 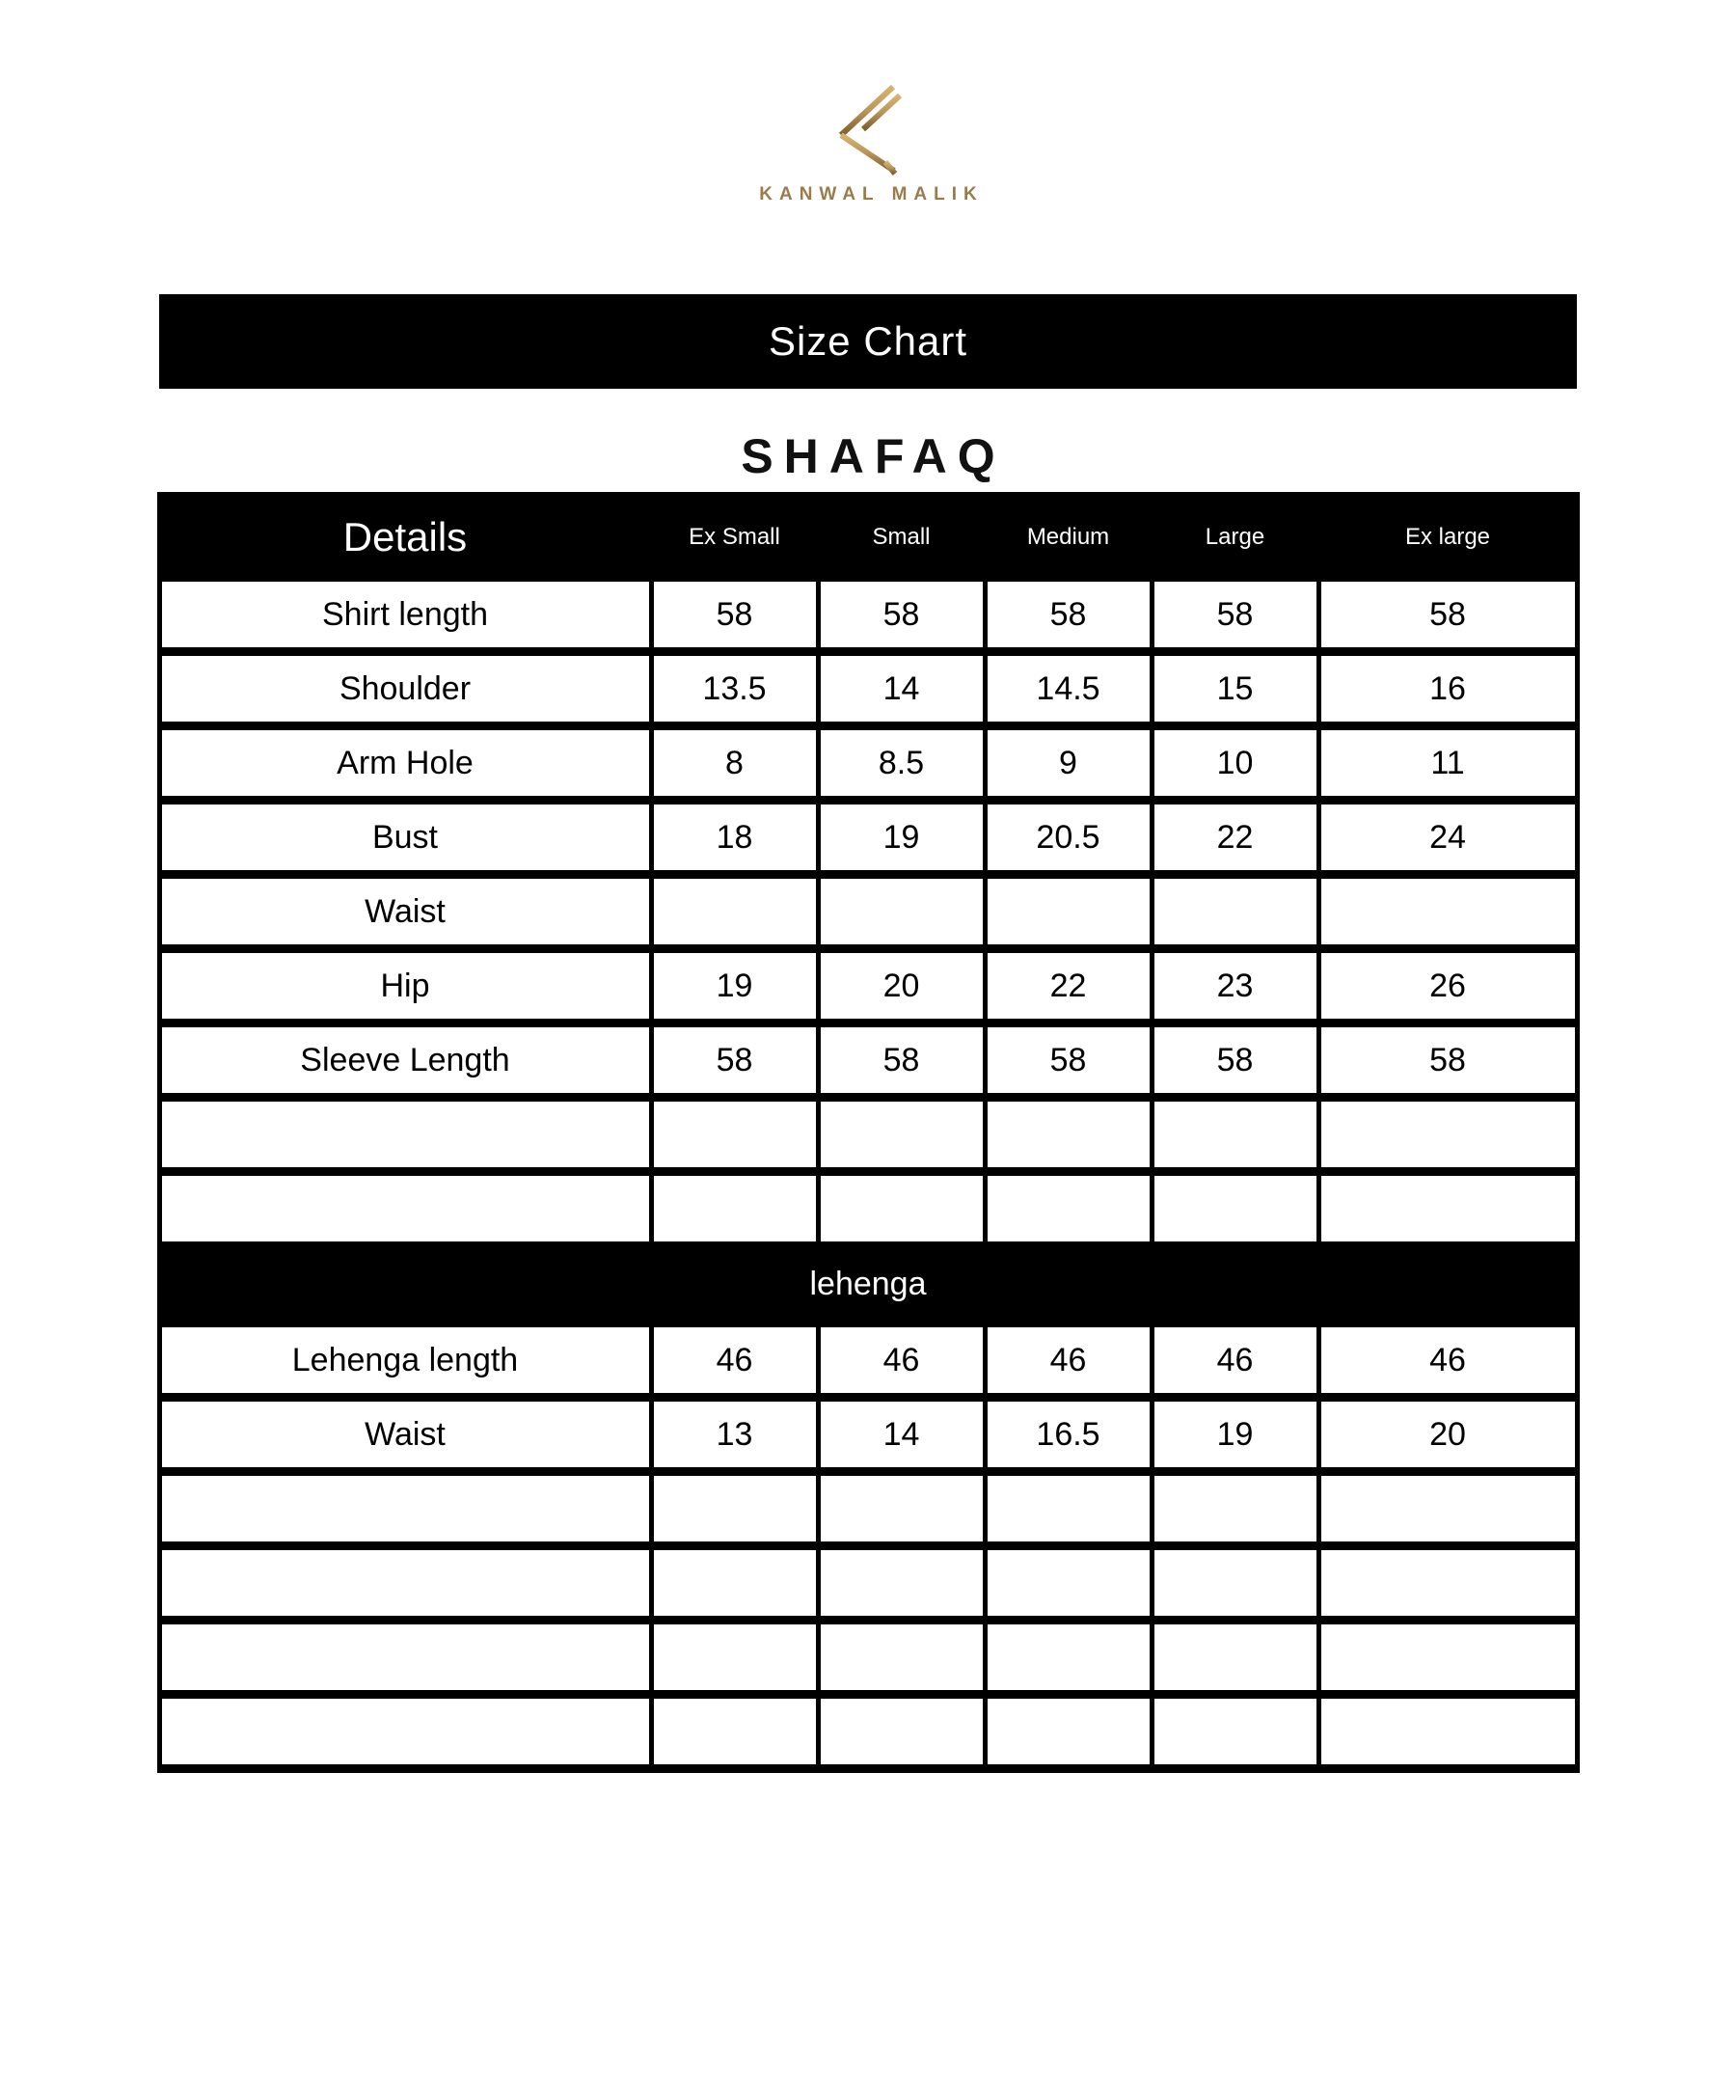 I want to click on column-header-details: Details, so click(x=405, y=537).